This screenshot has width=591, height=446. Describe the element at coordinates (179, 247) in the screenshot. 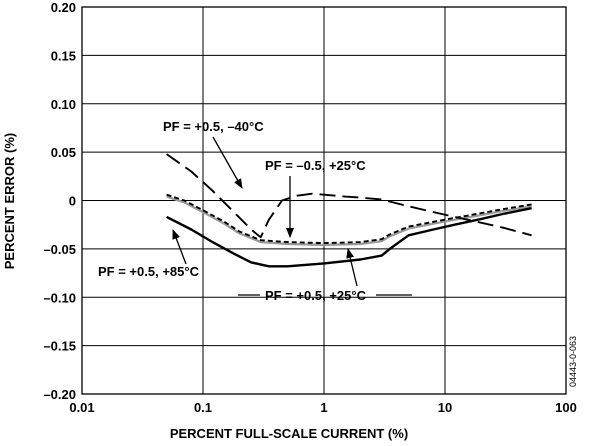

I see `annotation-arrow-pf-pos05-plus85` at that location.